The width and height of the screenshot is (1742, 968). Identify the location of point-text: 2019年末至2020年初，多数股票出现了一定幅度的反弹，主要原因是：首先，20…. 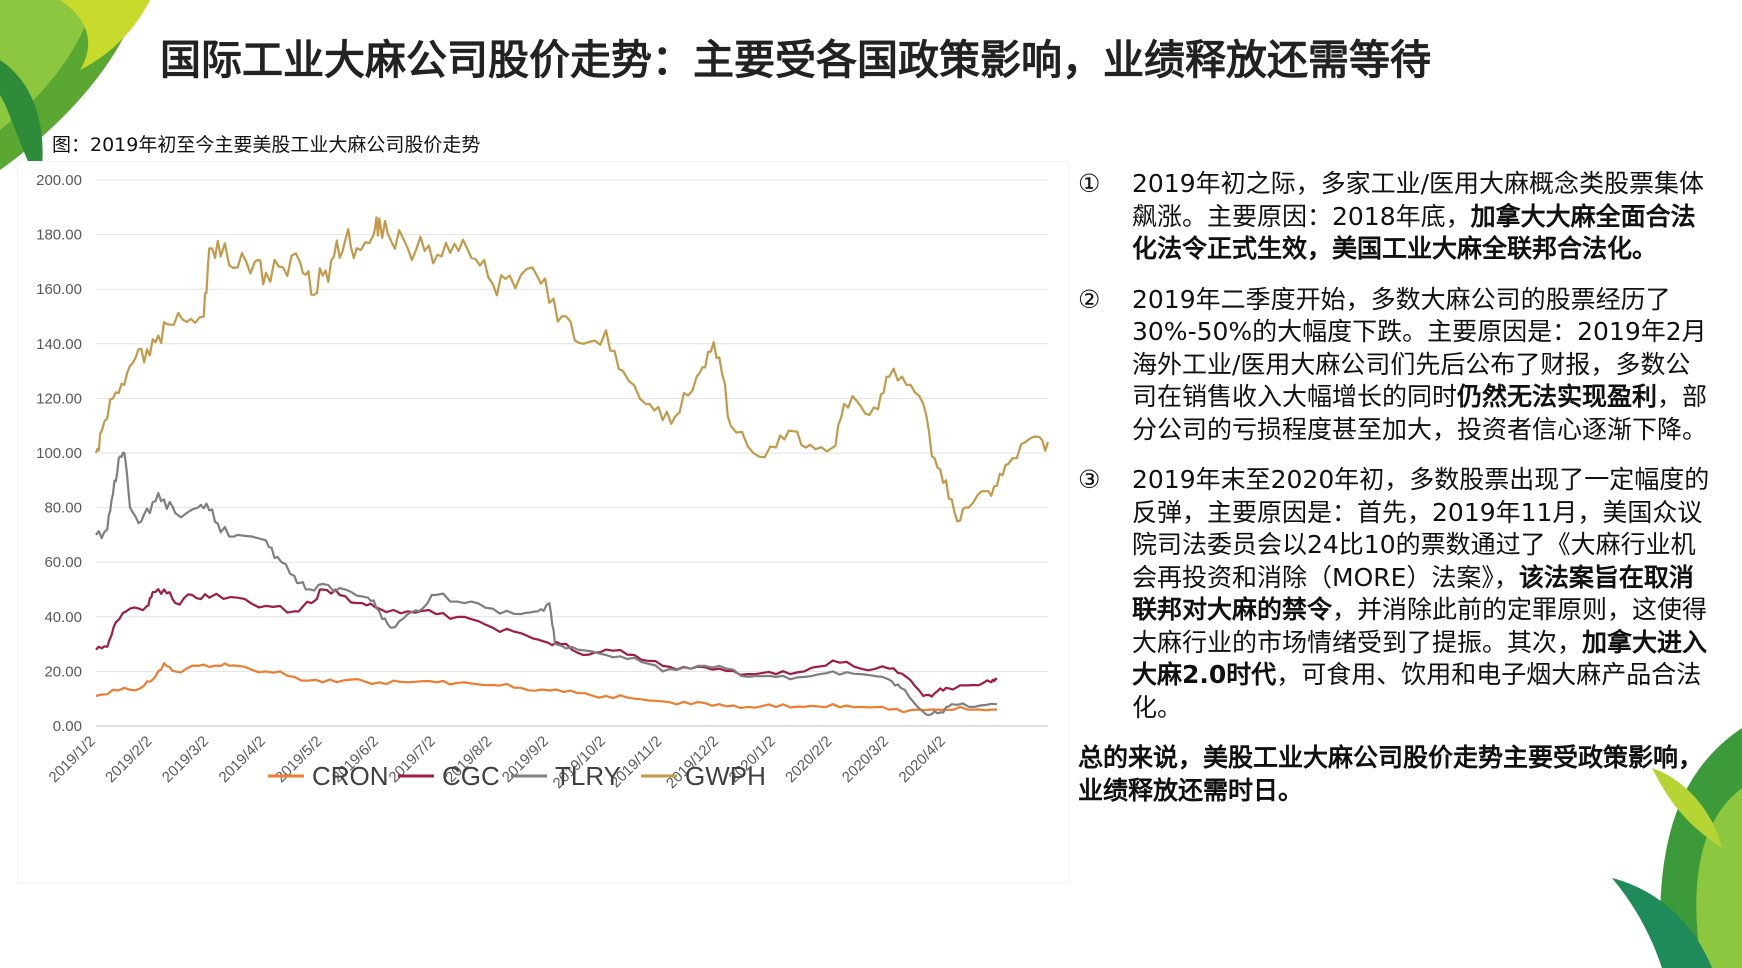
(1421, 528).